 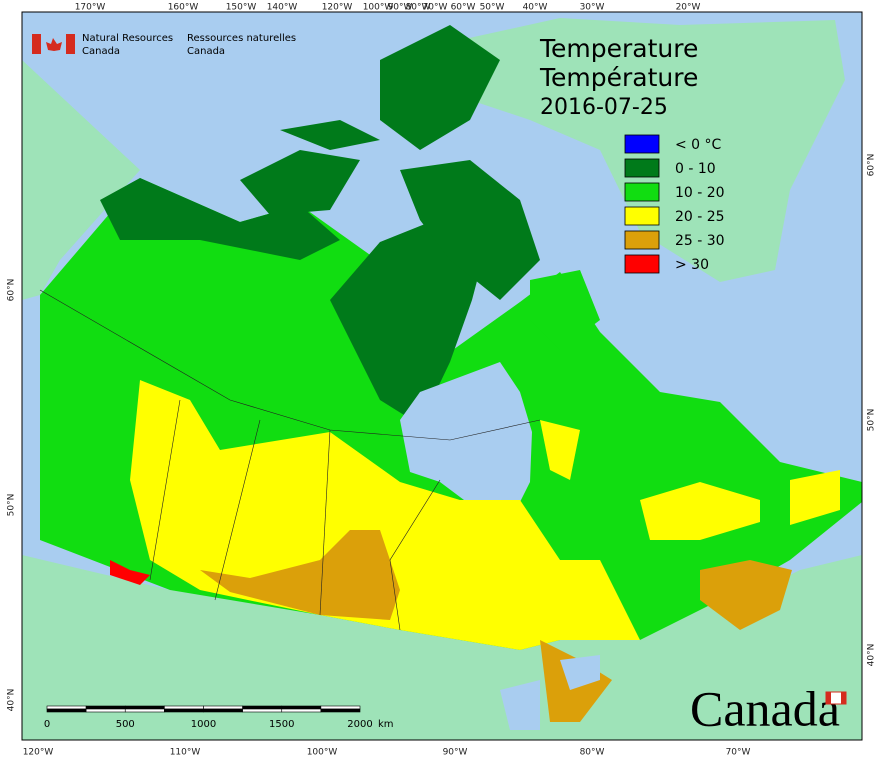 What do you see at coordinates (241, 8) in the screenshot?
I see `graticule-label: 150°W` at bounding box center [241, 8].